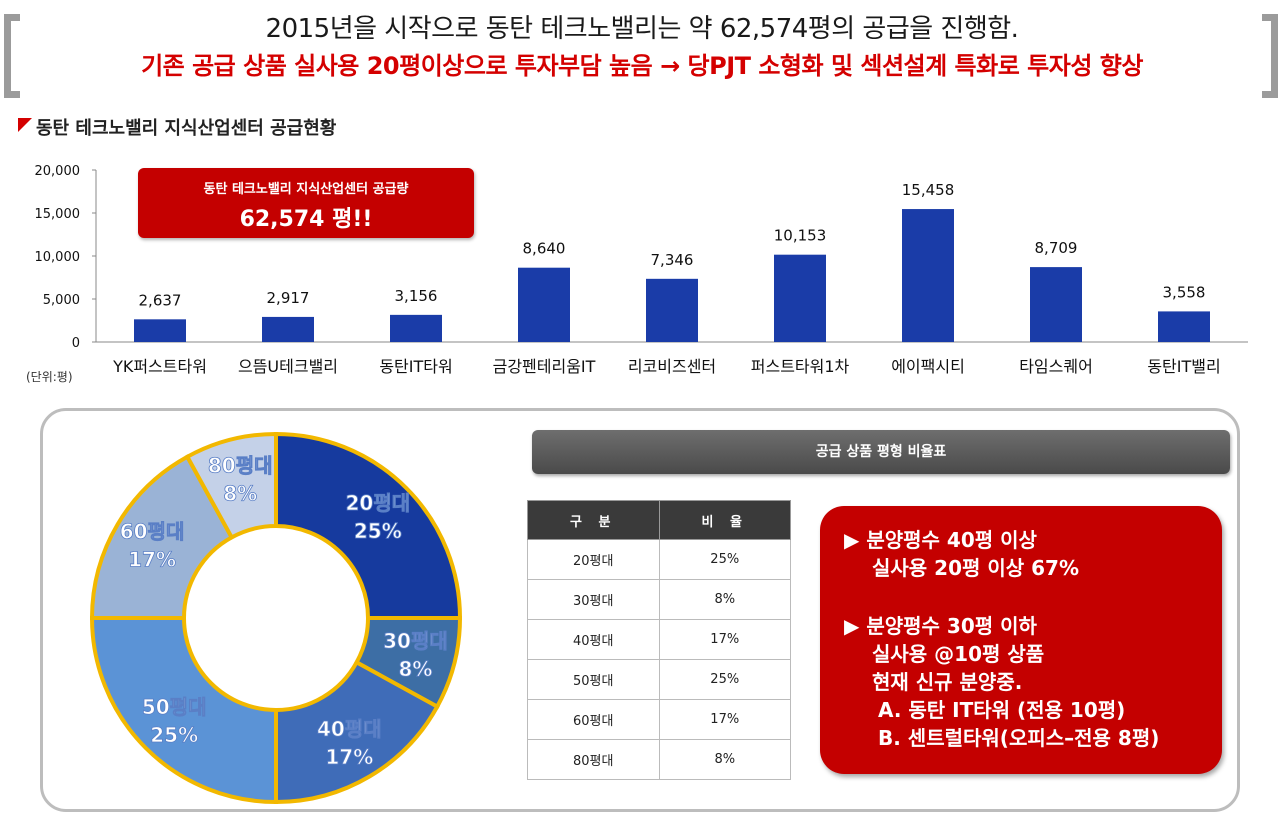 The image size is (1284, 816). Describe the element at coordinates (672, 366) in the screenshot. I see `x-tick-label: 리코비즈센터` at that location.